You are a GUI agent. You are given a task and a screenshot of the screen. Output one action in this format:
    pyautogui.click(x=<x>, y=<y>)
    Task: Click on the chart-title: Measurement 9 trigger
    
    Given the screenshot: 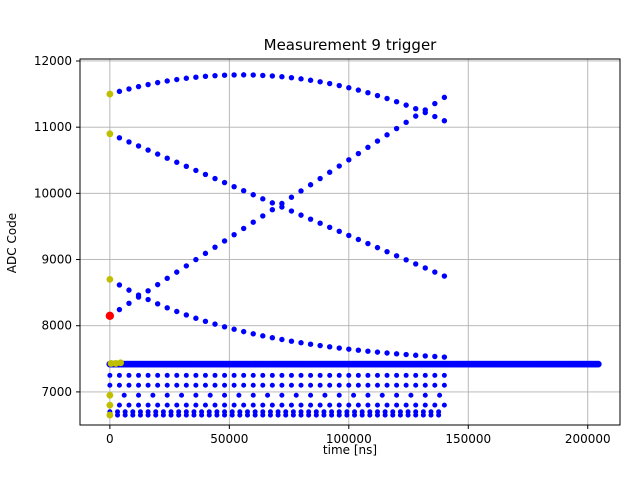 What is the action you would take?
    pyautogui.click(x=350, y=45)
    